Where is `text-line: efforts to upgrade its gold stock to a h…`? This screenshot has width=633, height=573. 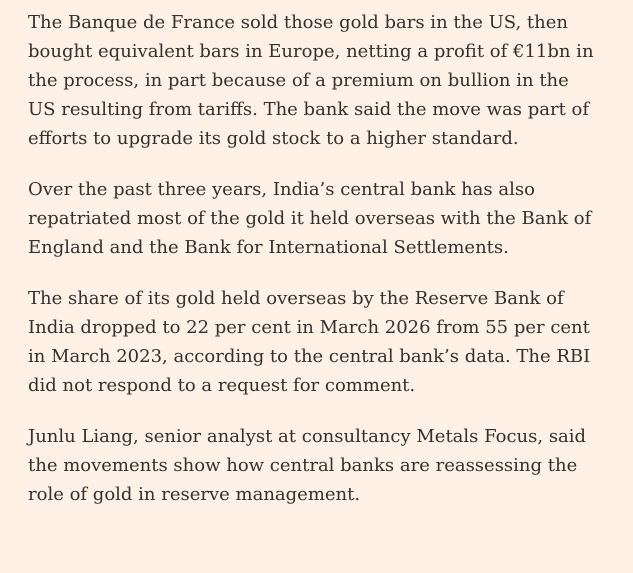
text-line: efforts to upgrade its gold stock to a h… is located at coordinates (273, 138).